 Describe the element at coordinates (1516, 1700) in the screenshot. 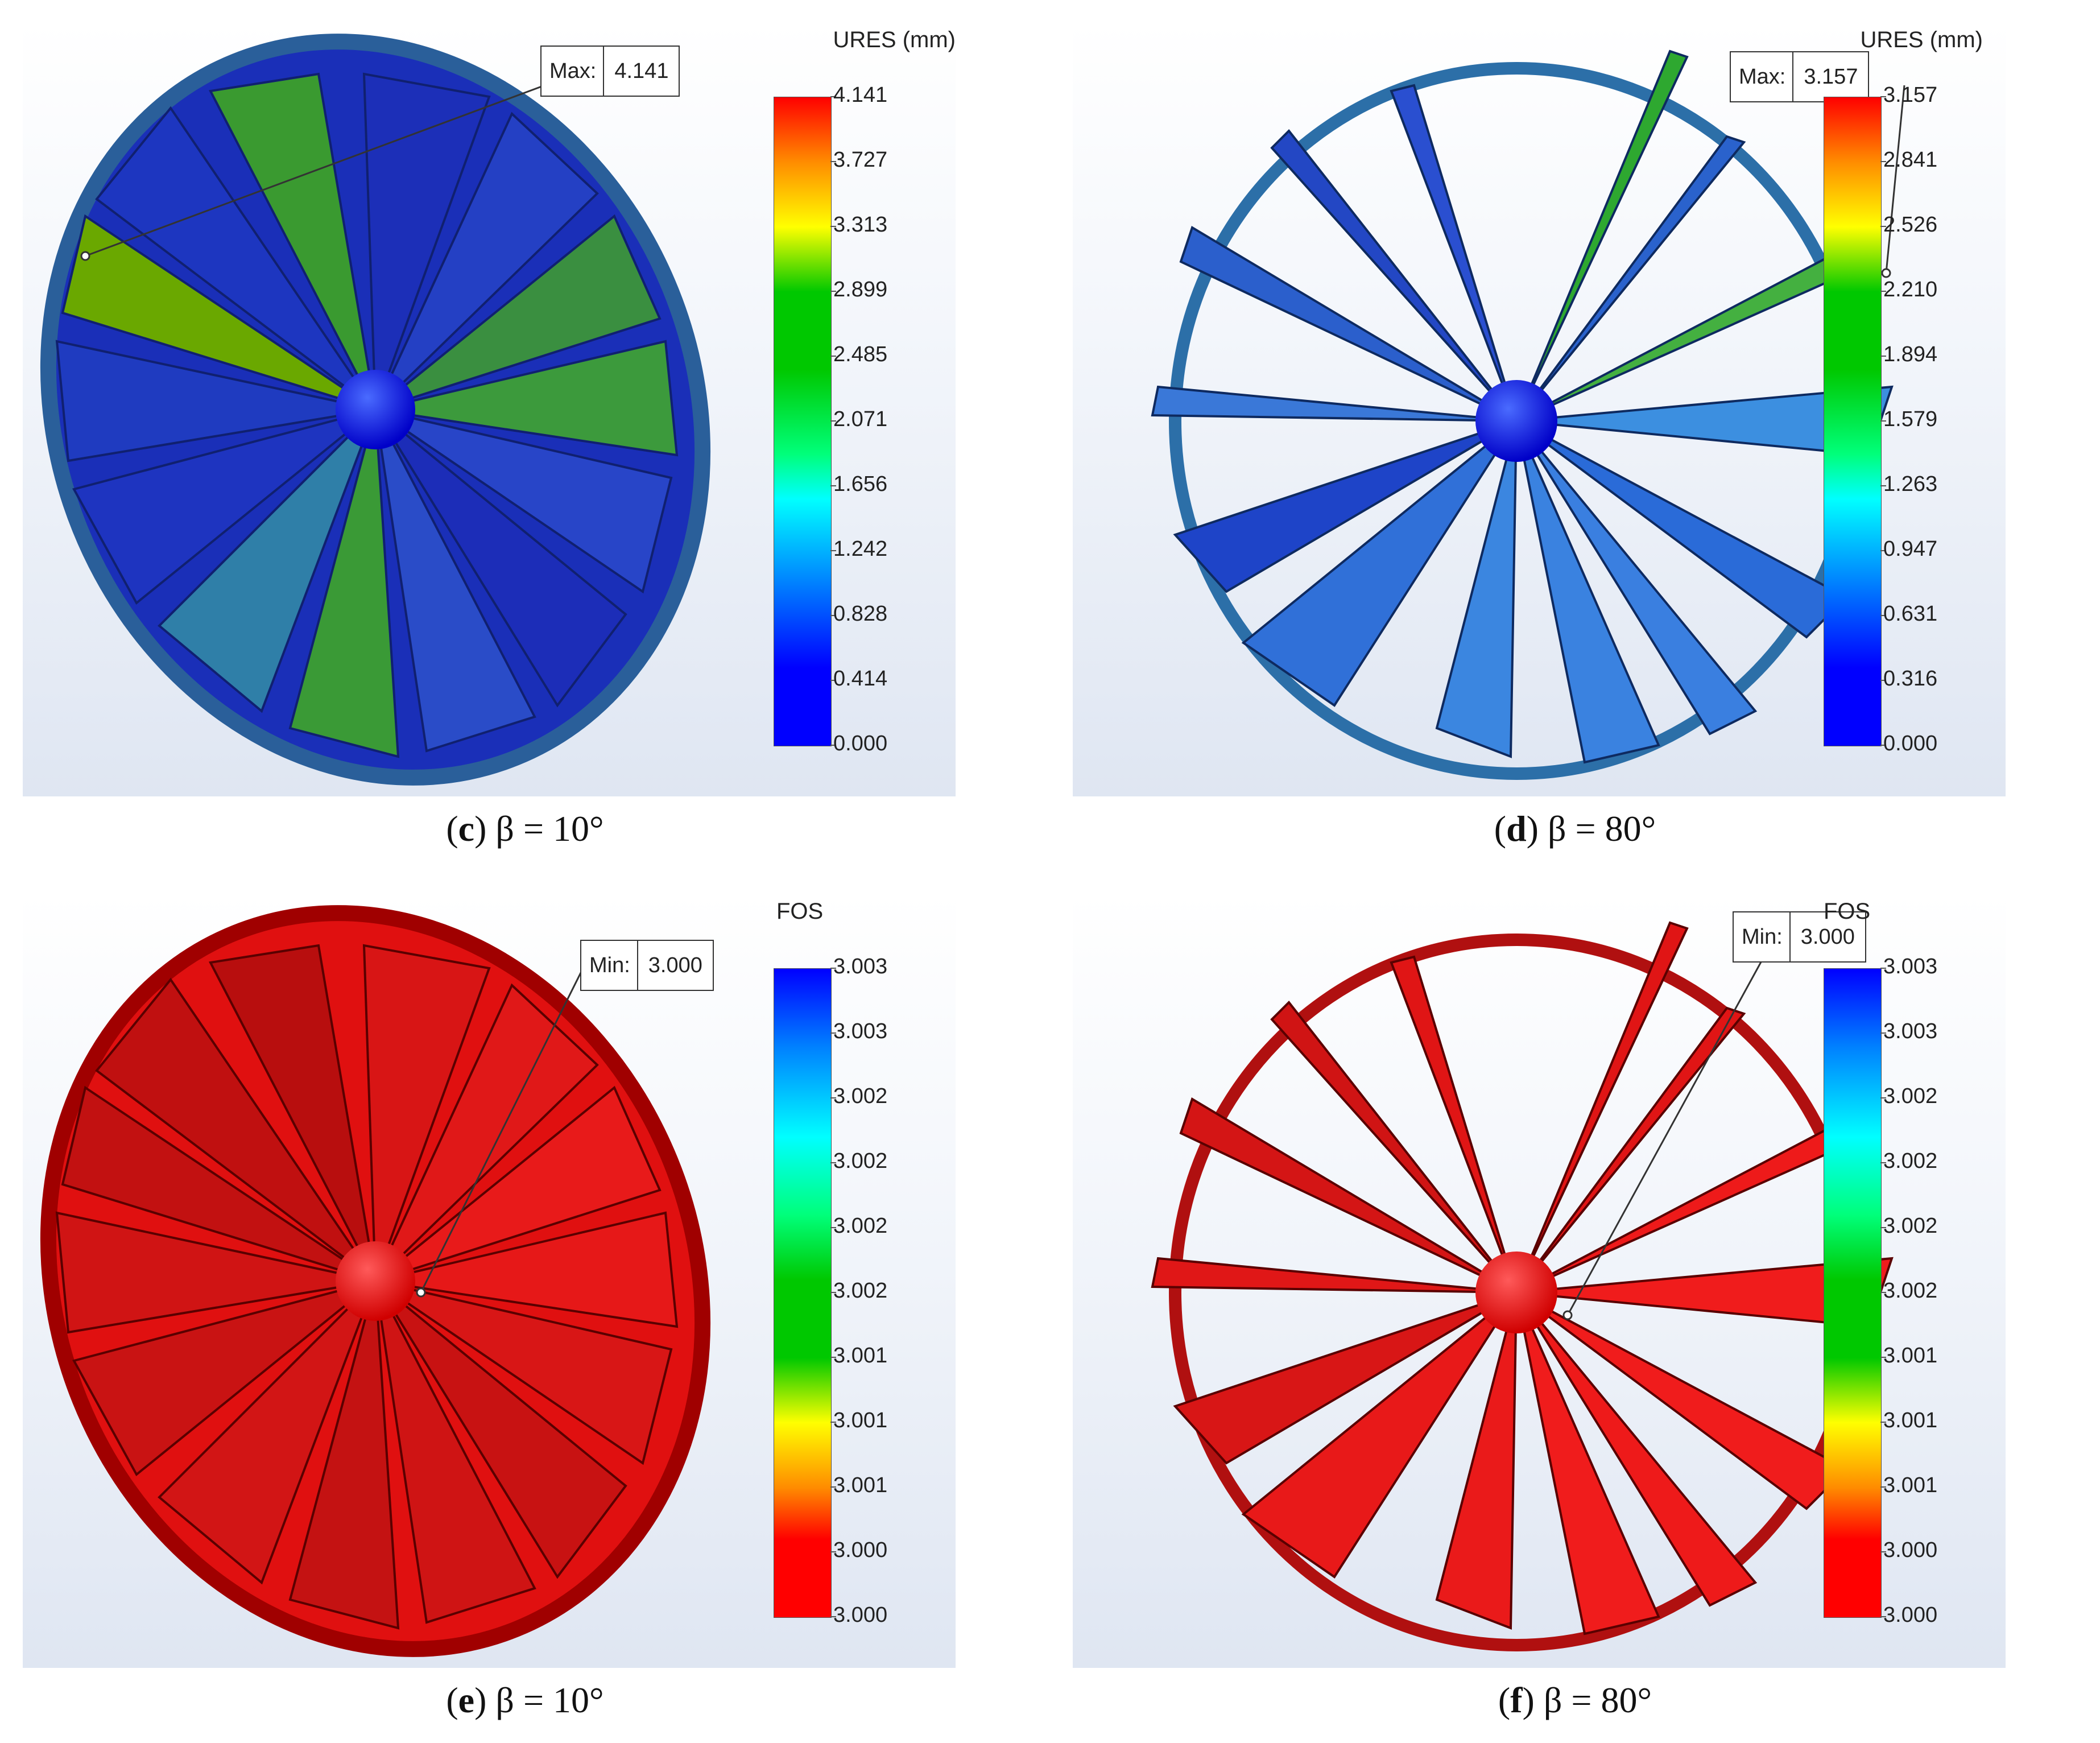

I see `caption-letter: f` at that location.